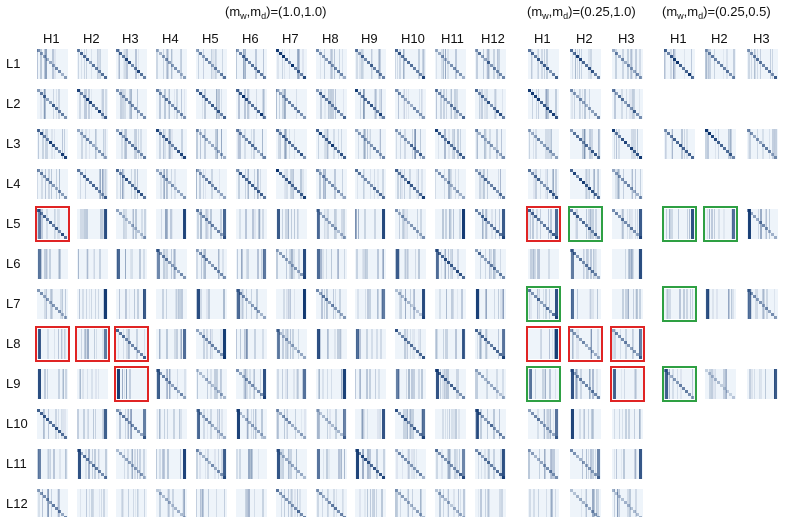  I want to click on head-label-p3-h1: H1, so click(678, 38).